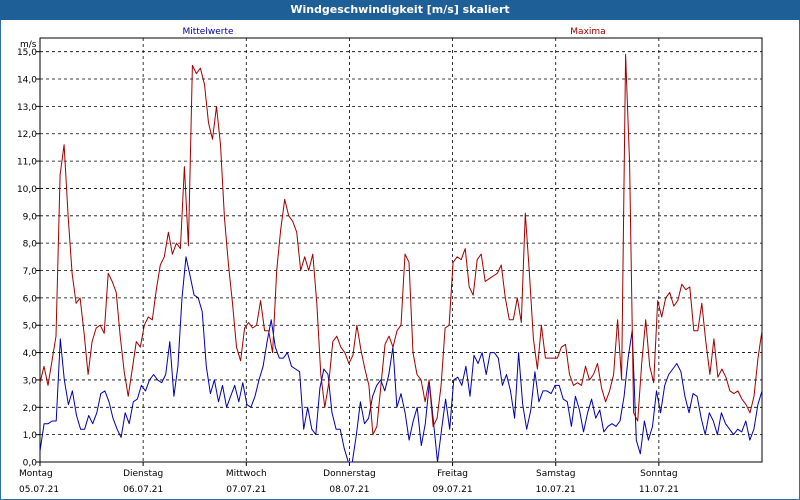  I want to click on y-tick-label: 4,0, so click(30, 354).